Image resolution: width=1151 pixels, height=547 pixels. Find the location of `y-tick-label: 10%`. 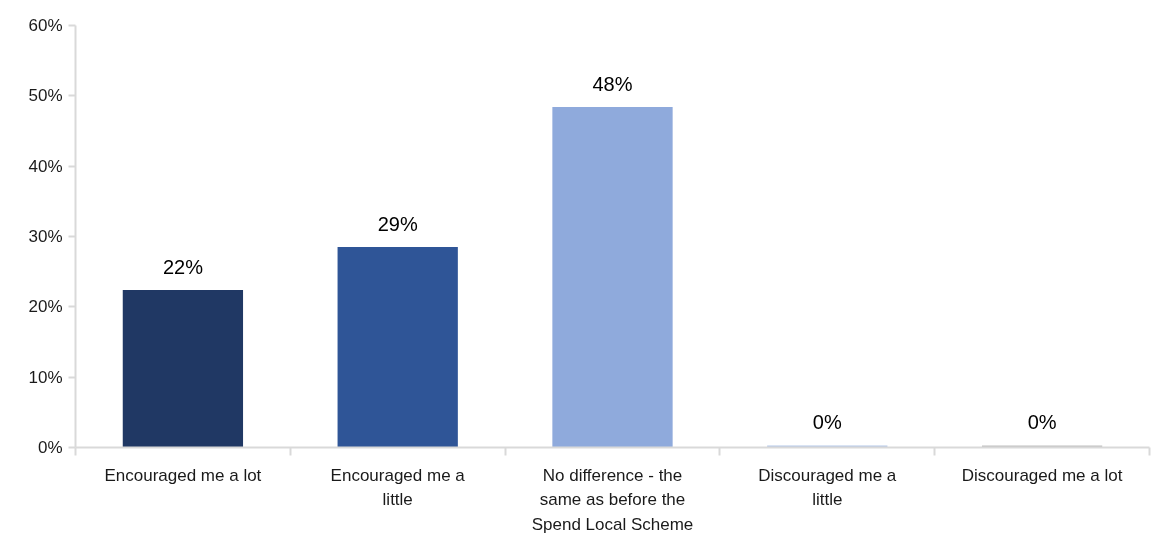

y-tick-label: 10% is located at coordinates (45, 377).